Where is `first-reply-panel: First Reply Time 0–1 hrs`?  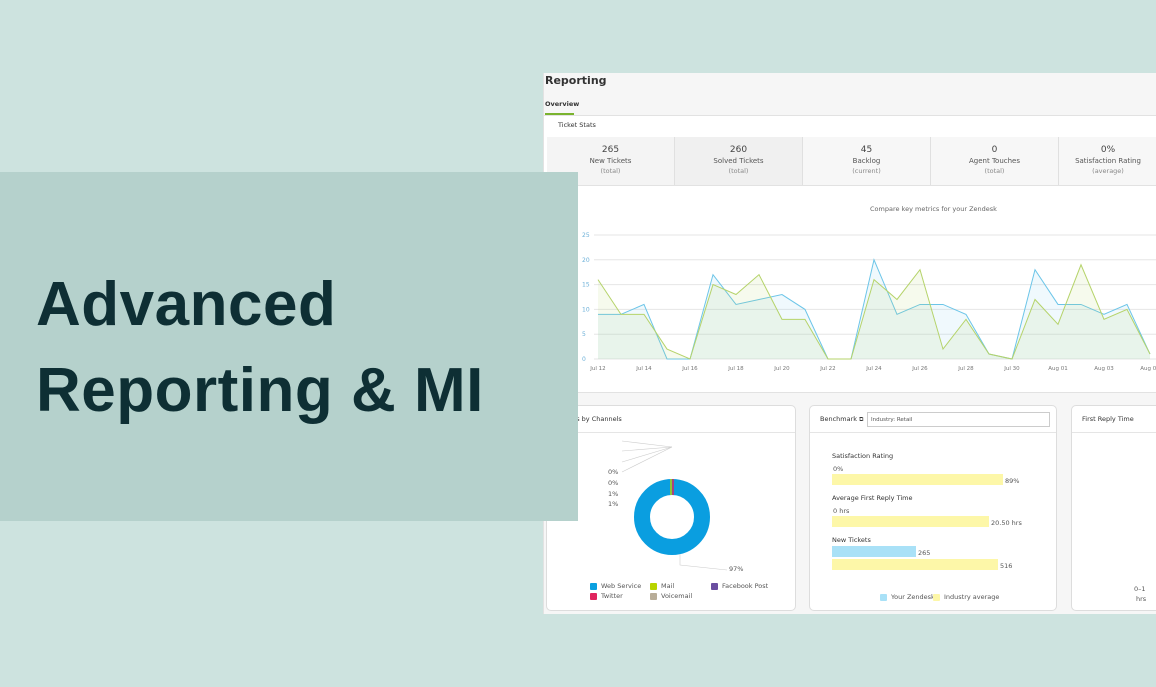
first-reply-panel: First Reply Time 0–1 hrs is located at coordinates (1113, 508).